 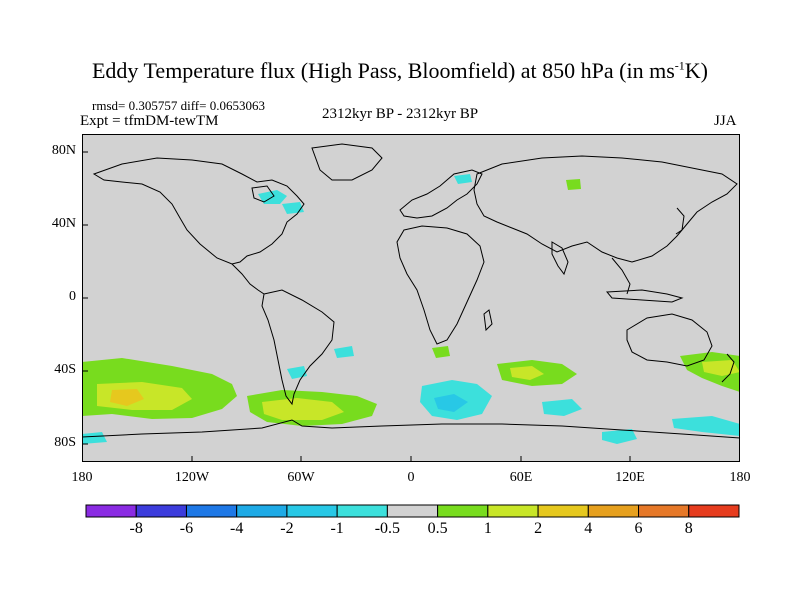 I want to click on colorbar-label-4: -1, so click(x=337, y=528).